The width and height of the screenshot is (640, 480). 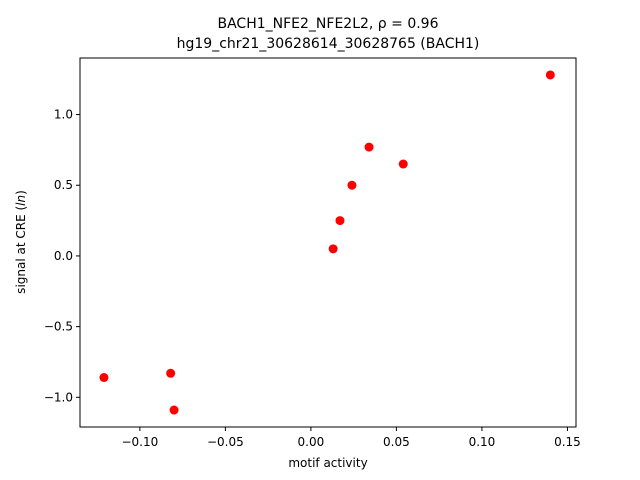 What do you see at coordinates (482, 442) in the screenshot?
I see `x-tick-label: 0.10` at bounding box center [482, 442].